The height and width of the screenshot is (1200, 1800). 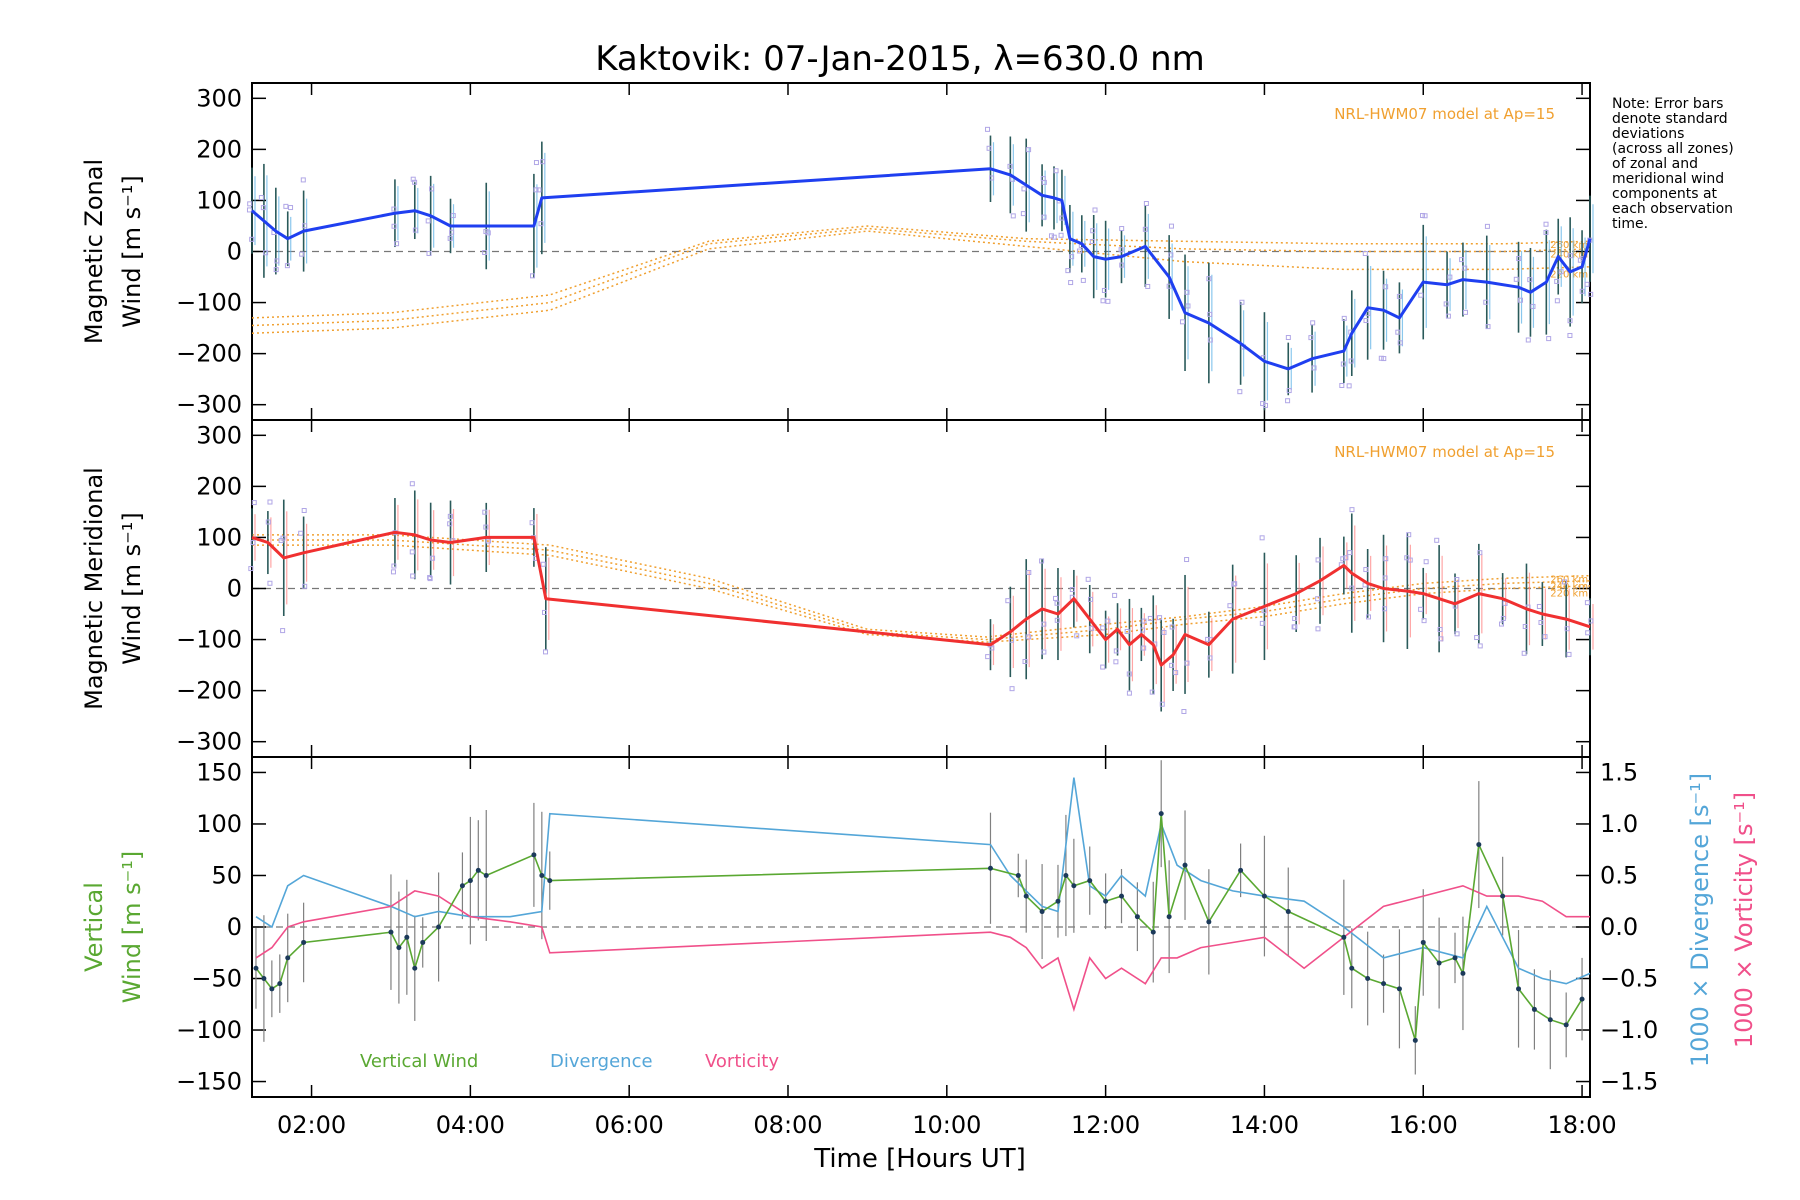 What do you see at coordinates (787, 1125) in the screenshot?
I see `x-tick-label: 08:00` at bounding box center [787, 1125].